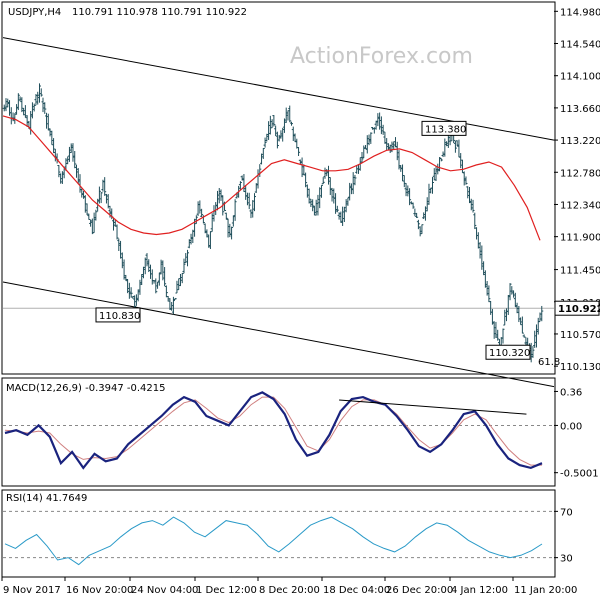 The image size is (600, 604). What do you see at coordinates (566, 559) in the screenshot?
I see `rsi-tick-label: 30` at bounding box center [566, 559].